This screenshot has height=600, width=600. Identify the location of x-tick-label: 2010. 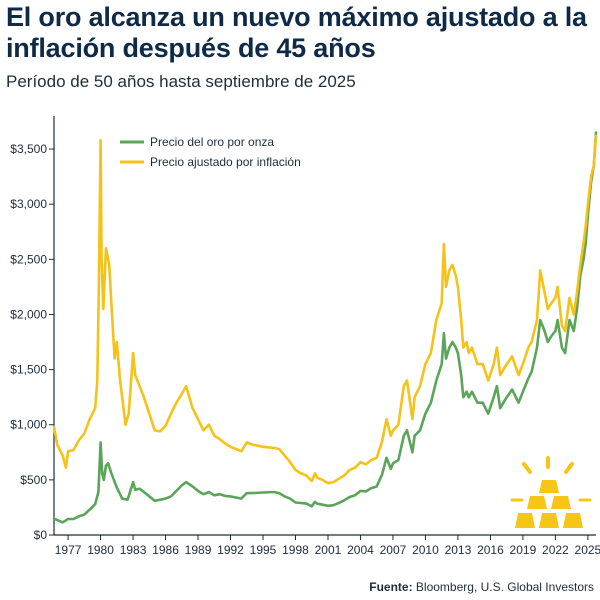
(425, 550).